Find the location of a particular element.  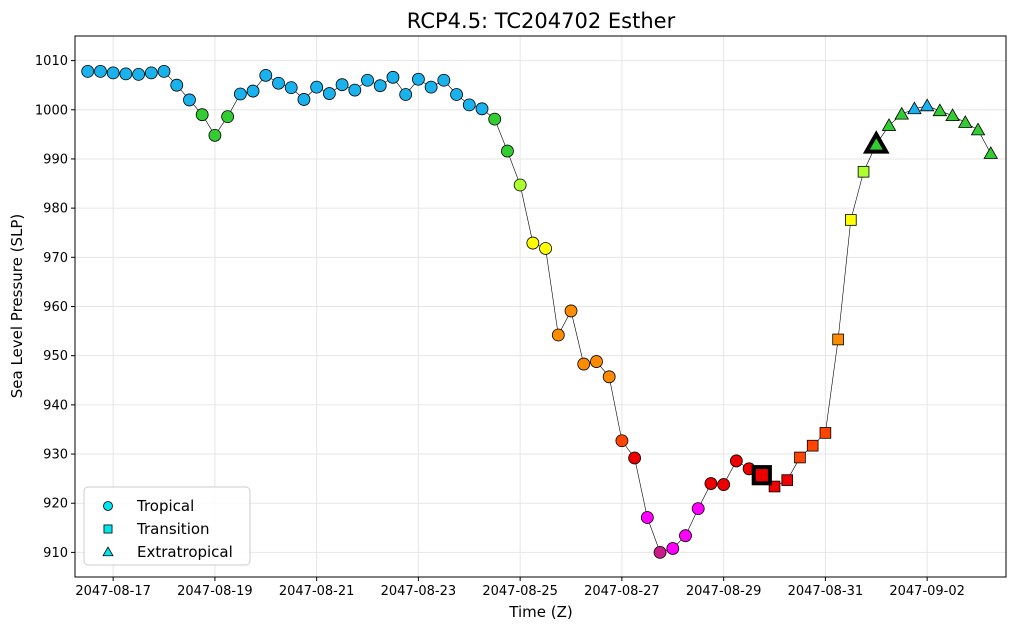

legend-label: Transition is located at coordinates (173, 529).